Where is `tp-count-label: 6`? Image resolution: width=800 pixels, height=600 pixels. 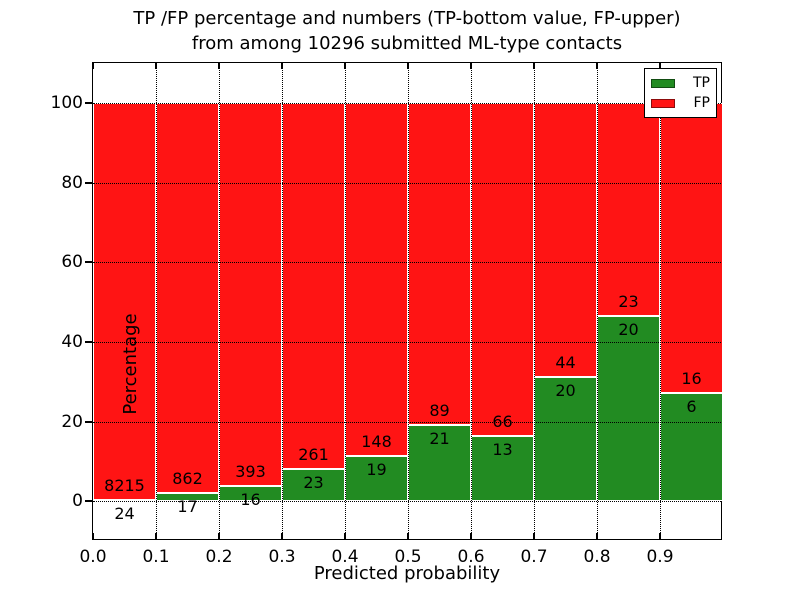
tp-count-label: 6 is located at coordinates (691, 406).